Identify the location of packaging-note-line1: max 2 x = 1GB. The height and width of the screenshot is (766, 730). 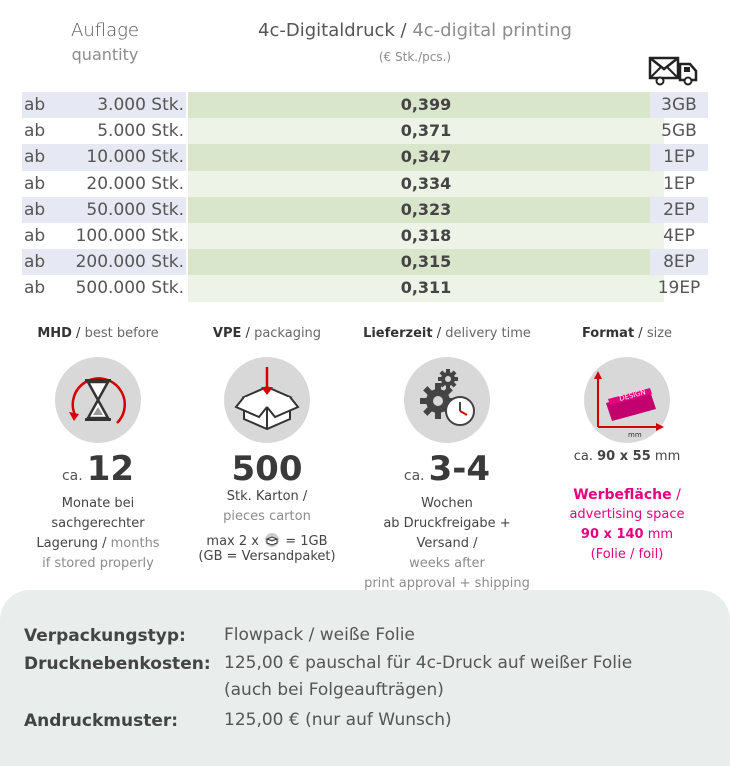
(267, 541).